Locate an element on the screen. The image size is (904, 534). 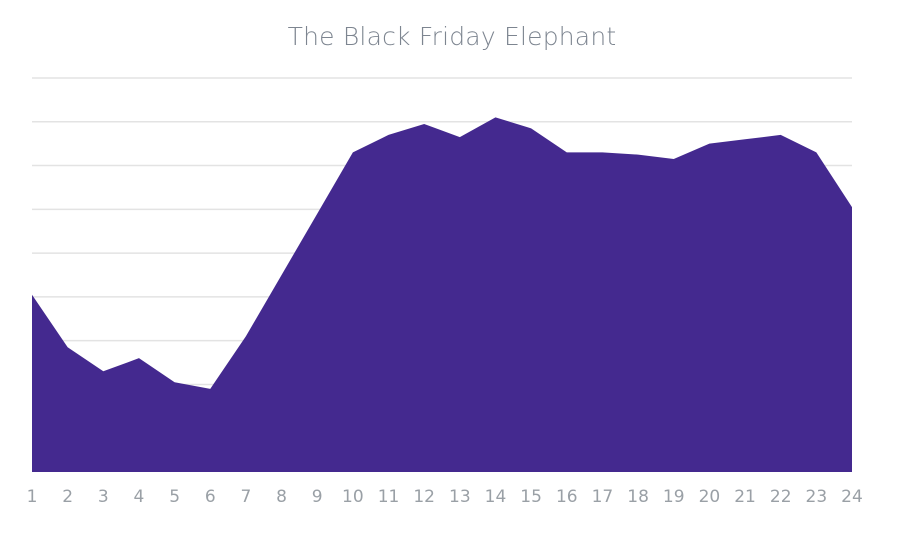
x-tick-label: 17 is located at coordinates (603, 497).